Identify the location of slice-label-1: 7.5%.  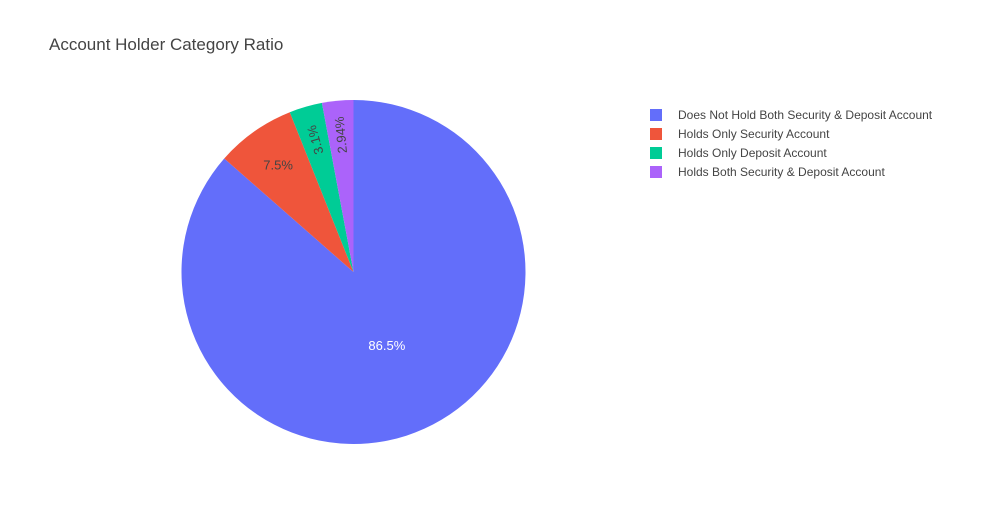
(278, 165).